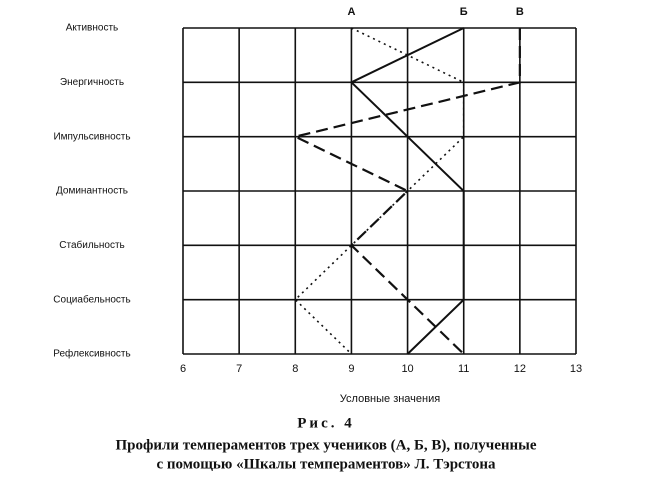  What do you see at coordinates (239, 369) in the screenshot?
I see `x-tick-label: 7` at bounding box center [239, 369].